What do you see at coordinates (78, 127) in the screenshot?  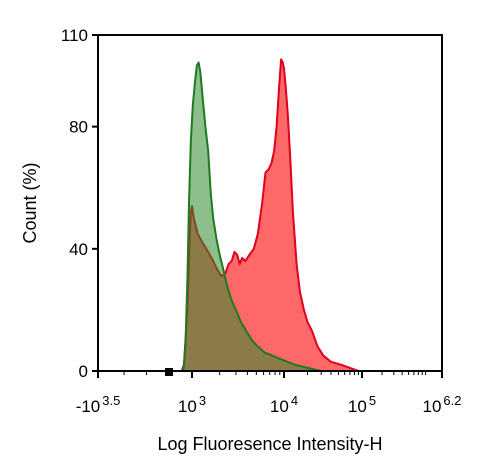 I see `y-tick-label: 80` at bounding box center [78, 127].